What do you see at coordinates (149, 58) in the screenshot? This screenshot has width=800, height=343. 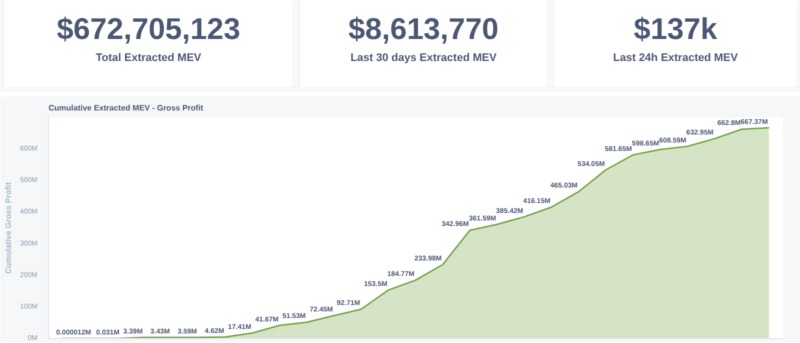 I see `text: Total Extracted MEV` at bounding box center [149, 58].